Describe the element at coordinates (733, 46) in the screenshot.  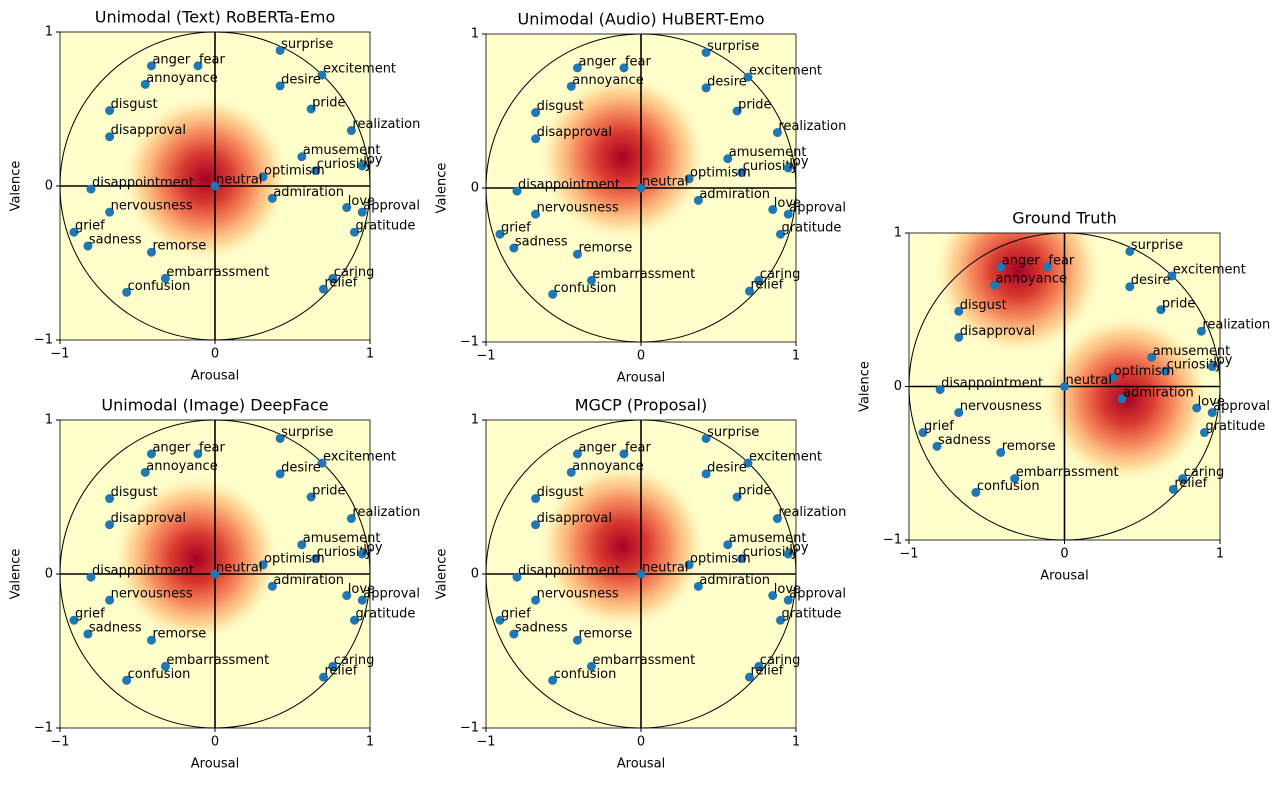
I see `point-label: surprise` at that location.